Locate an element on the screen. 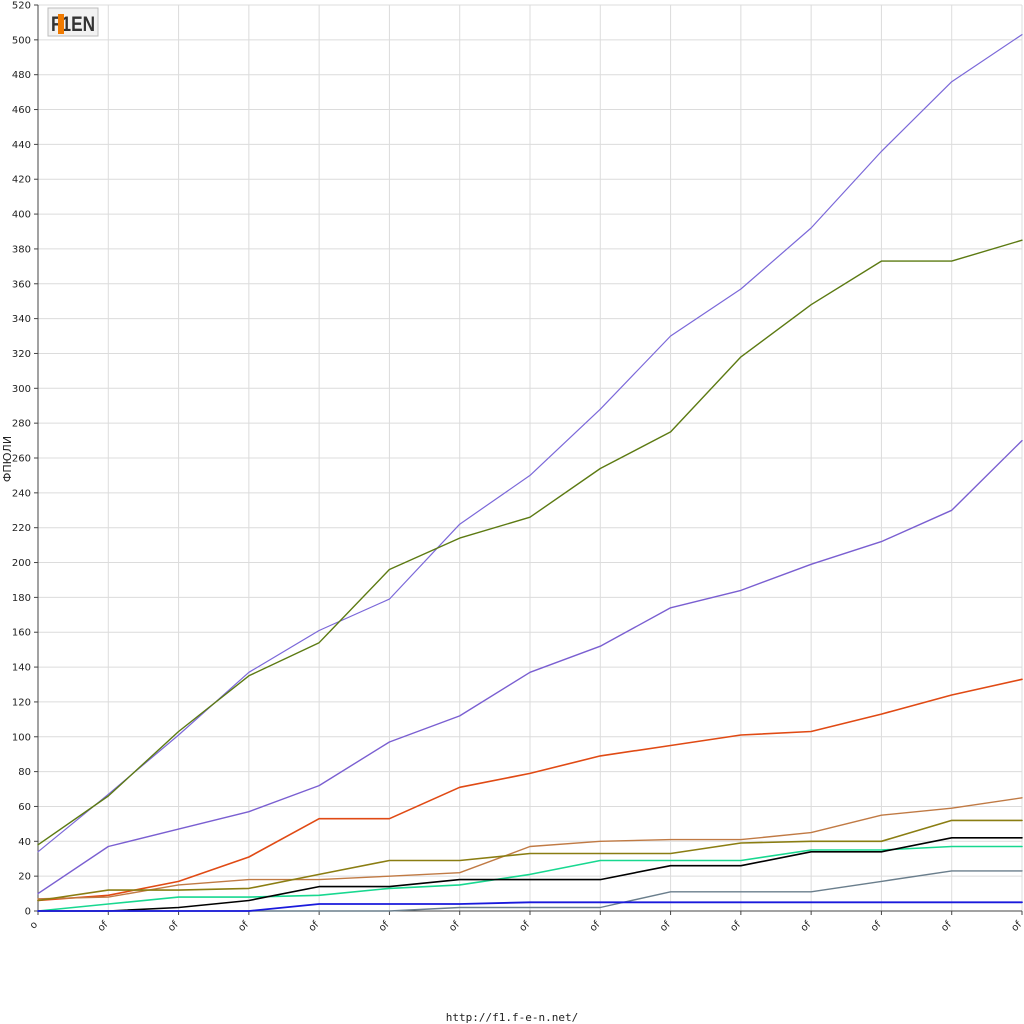 The width and height of the screenshot is (1024, 1024). y-tick-label: 220 is located at coordinates (21, 528).